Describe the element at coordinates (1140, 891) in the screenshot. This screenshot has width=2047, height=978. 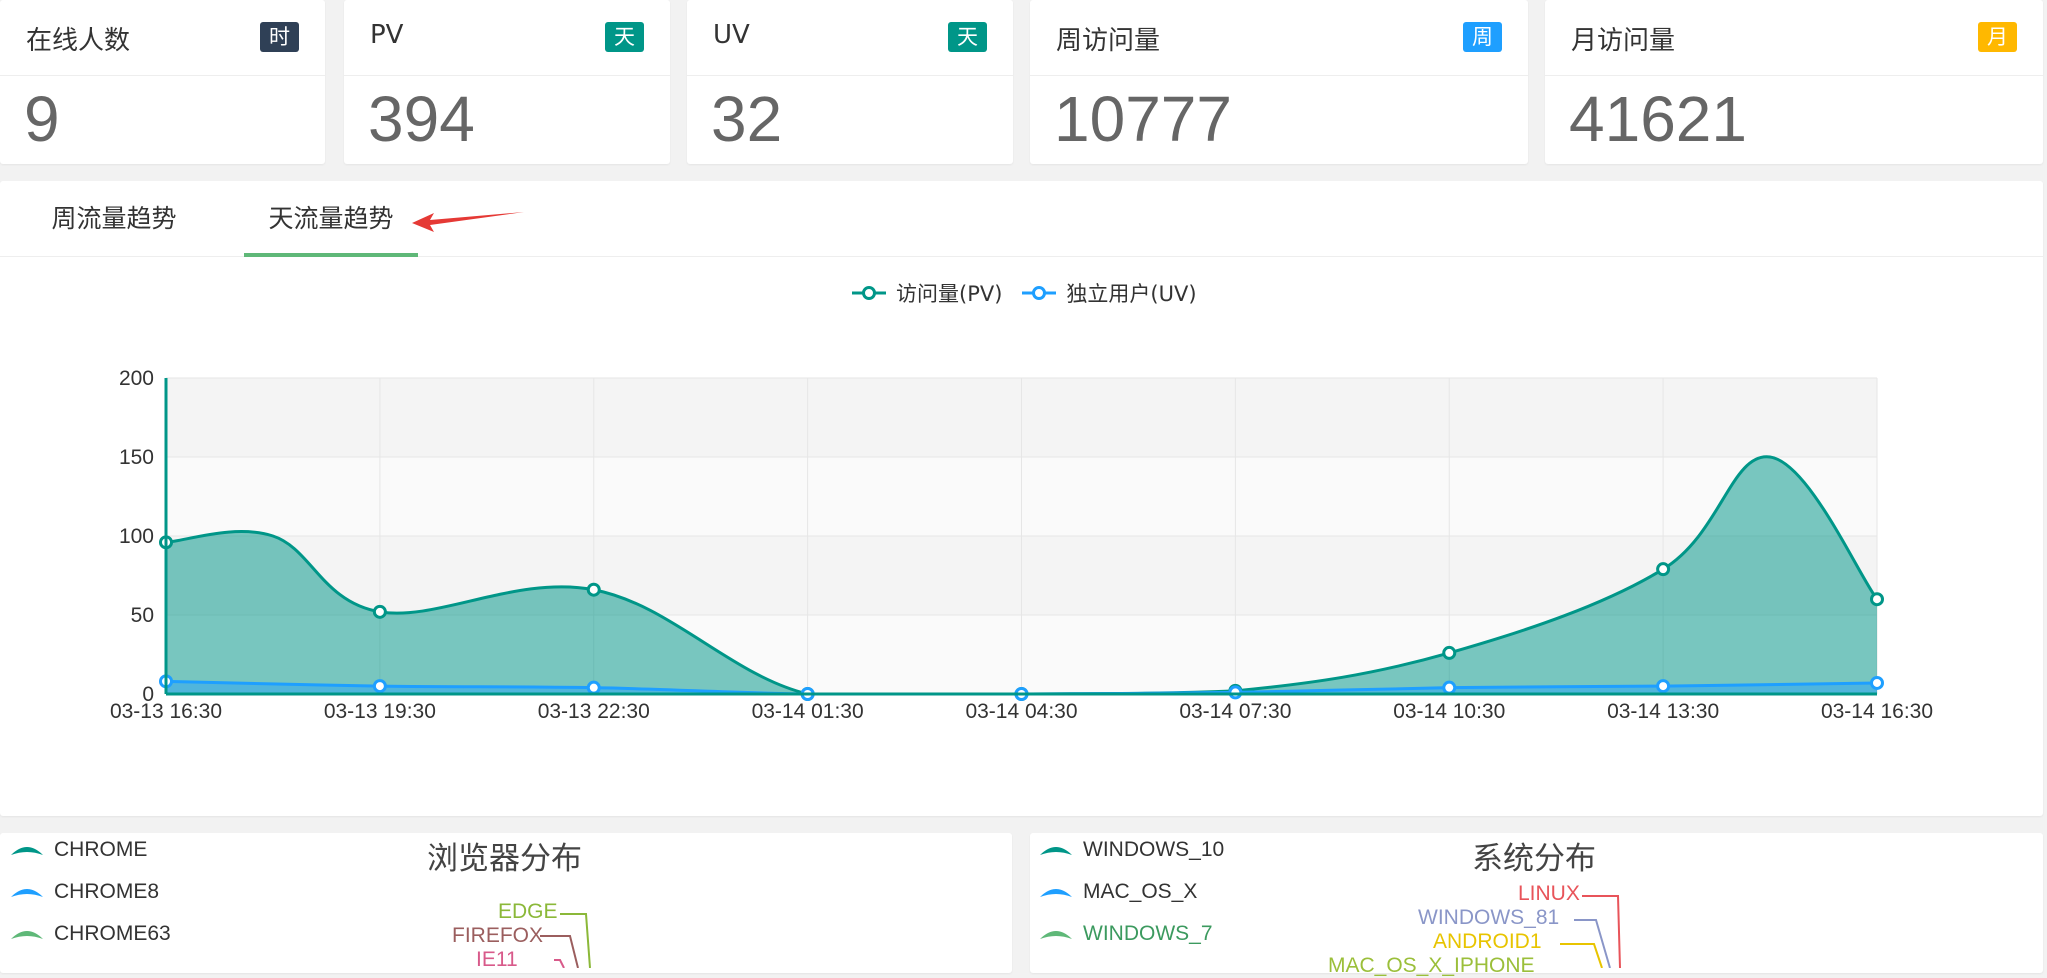
I see `legend-label: MAC_OS_X` at that location.